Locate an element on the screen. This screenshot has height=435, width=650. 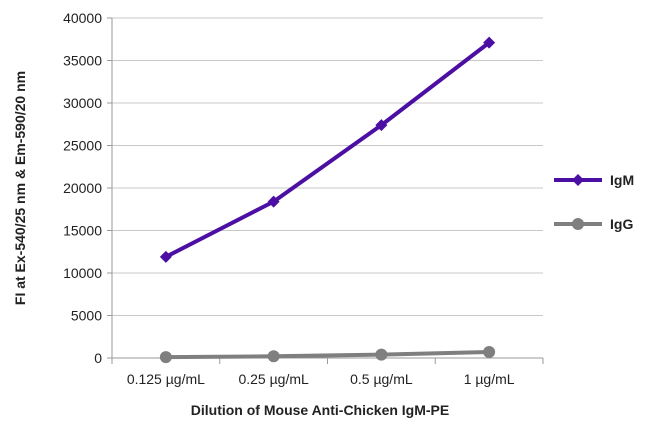
x-tick-label: 0.25 µg/mL is located at coordinates (273, 379).